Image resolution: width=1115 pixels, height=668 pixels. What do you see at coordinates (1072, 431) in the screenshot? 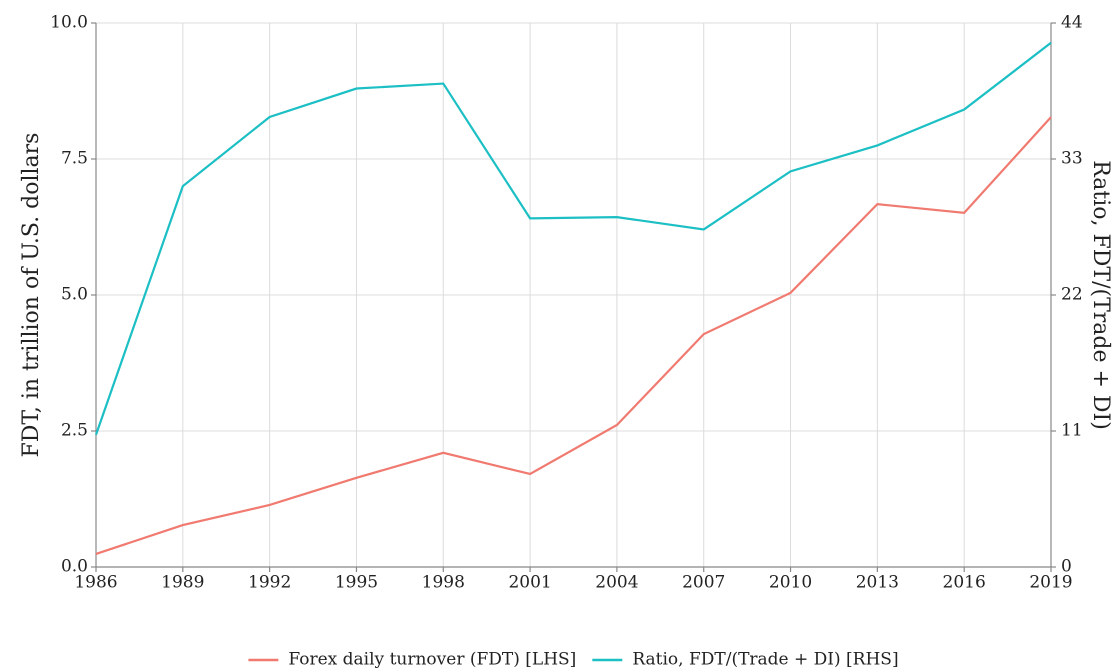
I see `y2-tick-label: 11` at bounding box center [1072, 431].